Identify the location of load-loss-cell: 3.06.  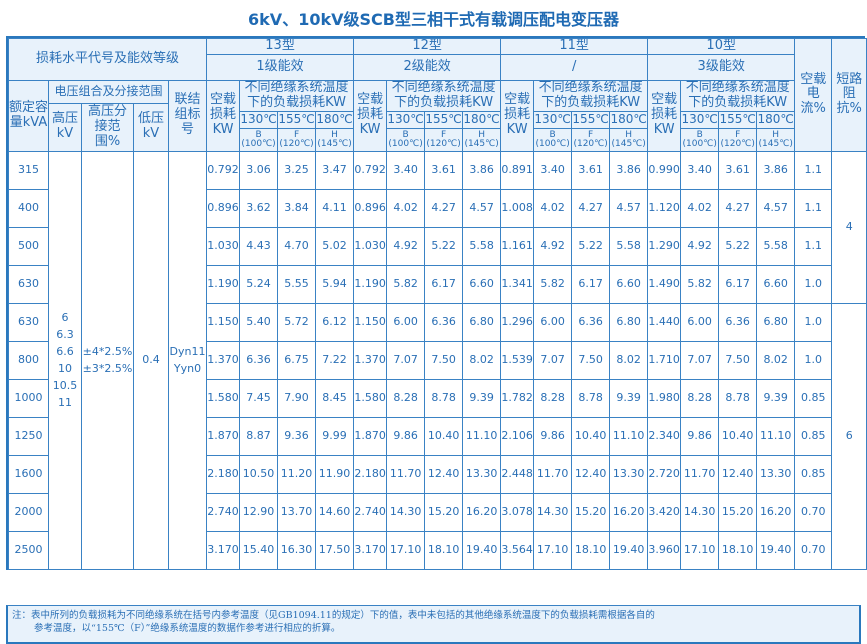
(259, 170).